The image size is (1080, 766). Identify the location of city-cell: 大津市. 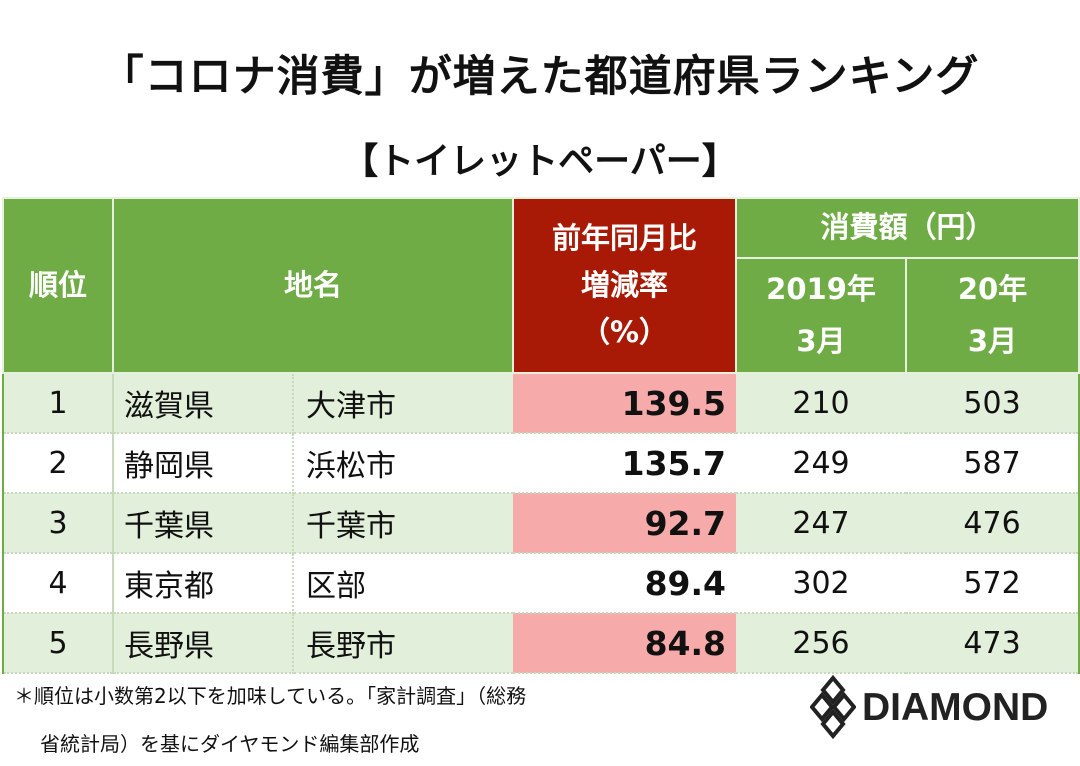
(403, 403).